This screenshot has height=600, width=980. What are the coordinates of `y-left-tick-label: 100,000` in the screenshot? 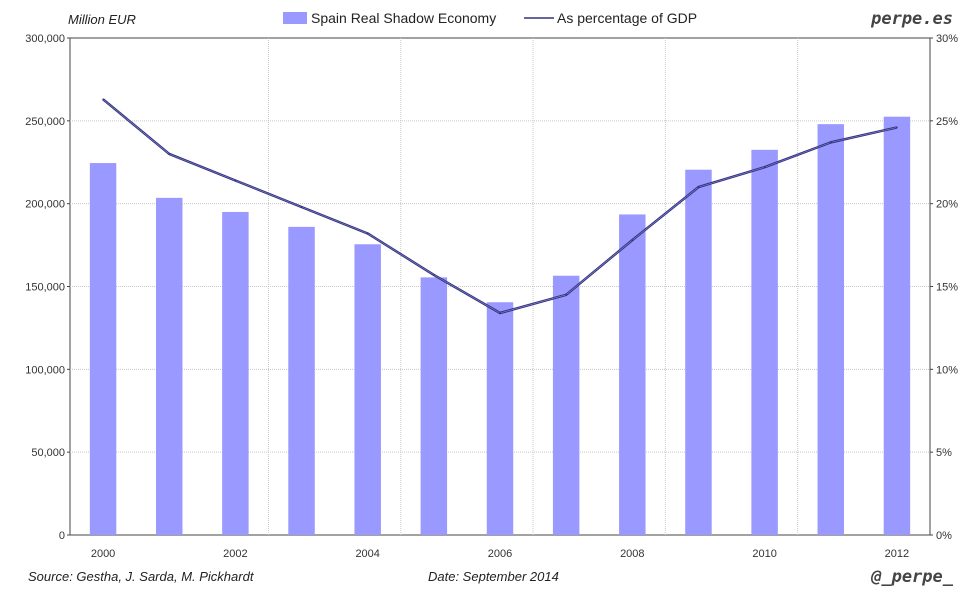 It's located at (45, 370).